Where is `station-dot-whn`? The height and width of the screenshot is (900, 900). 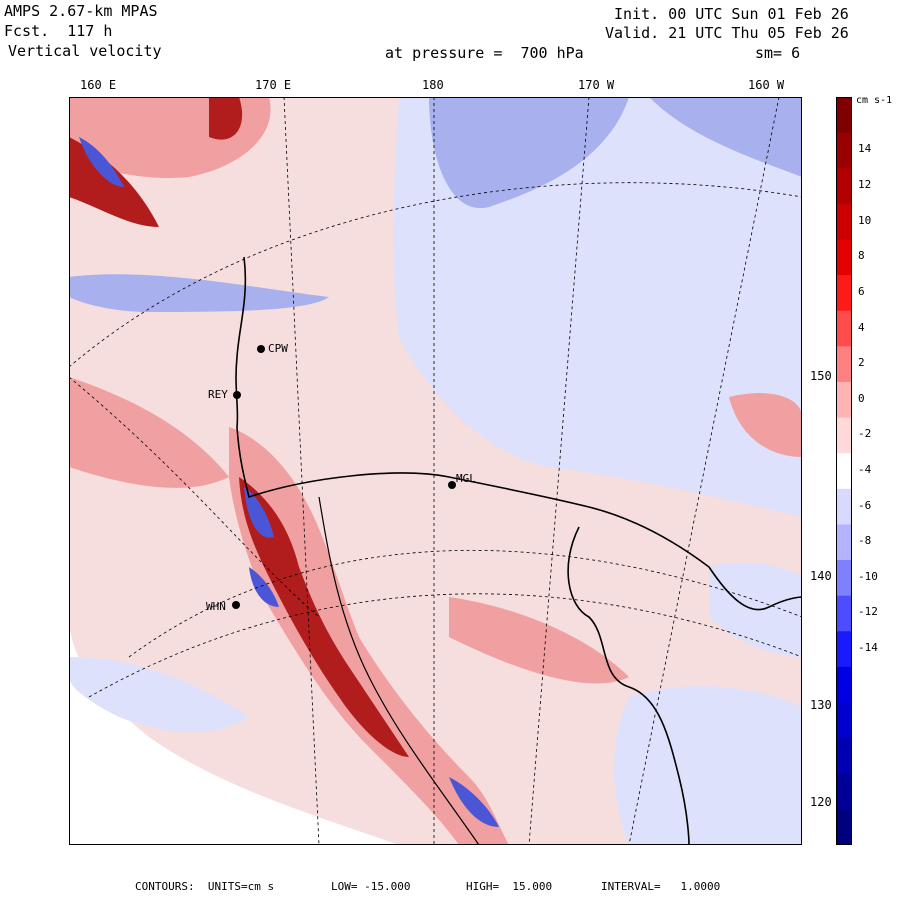 station-dot-whn is located at coordinates (236, 605).